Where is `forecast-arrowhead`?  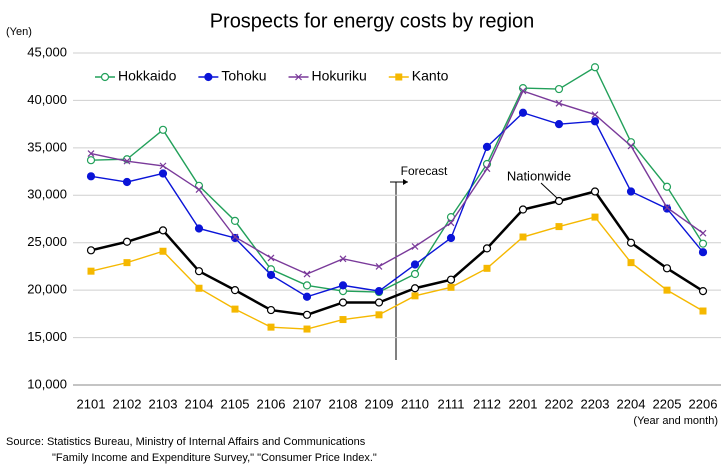
forecast-arrowhead is located at coordinates (405, 182).